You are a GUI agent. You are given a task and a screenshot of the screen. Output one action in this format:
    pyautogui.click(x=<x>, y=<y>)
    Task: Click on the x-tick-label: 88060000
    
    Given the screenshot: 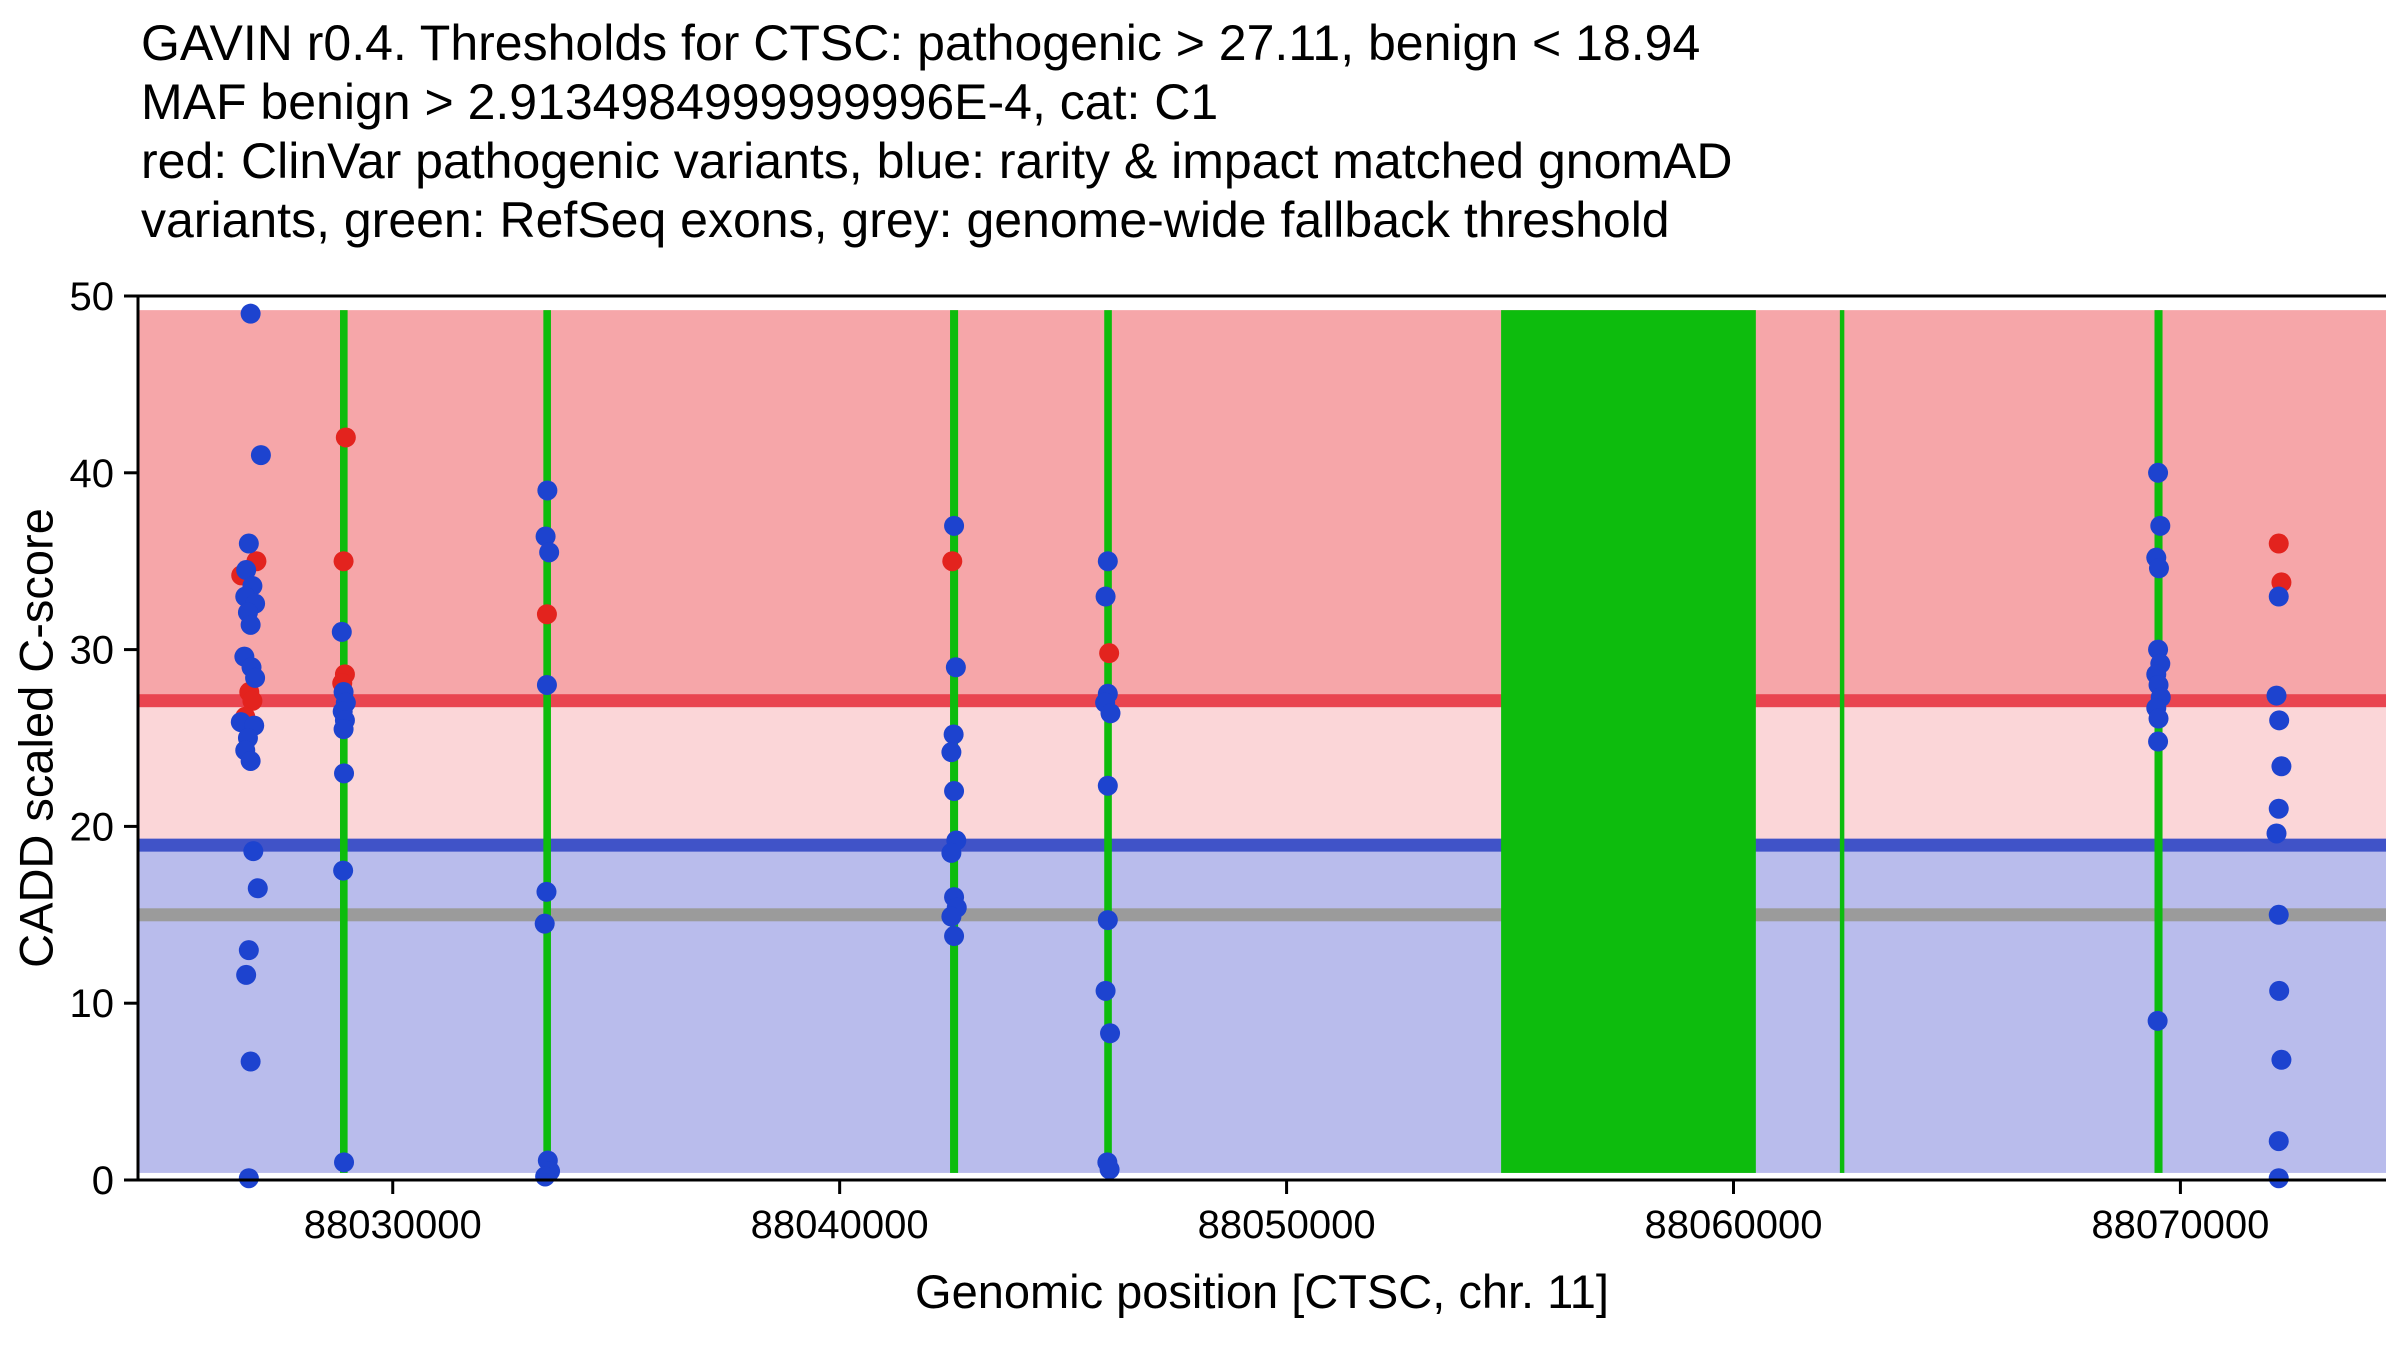 What is the action you would take?
    pyautogui.click(x=1734, y=1225)
    